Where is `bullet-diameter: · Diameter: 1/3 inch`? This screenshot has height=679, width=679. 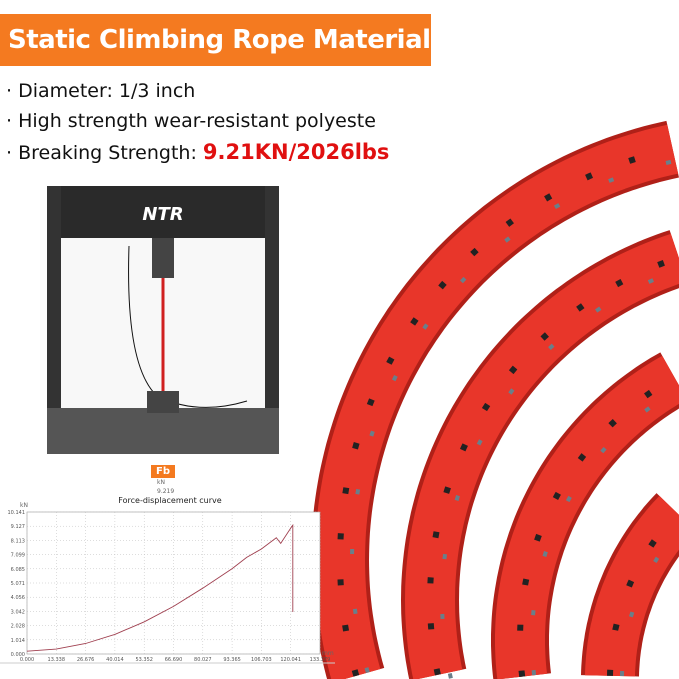 bullet-diameter: · Diameter: 1/3 inch is located at coordinates (101, 91).